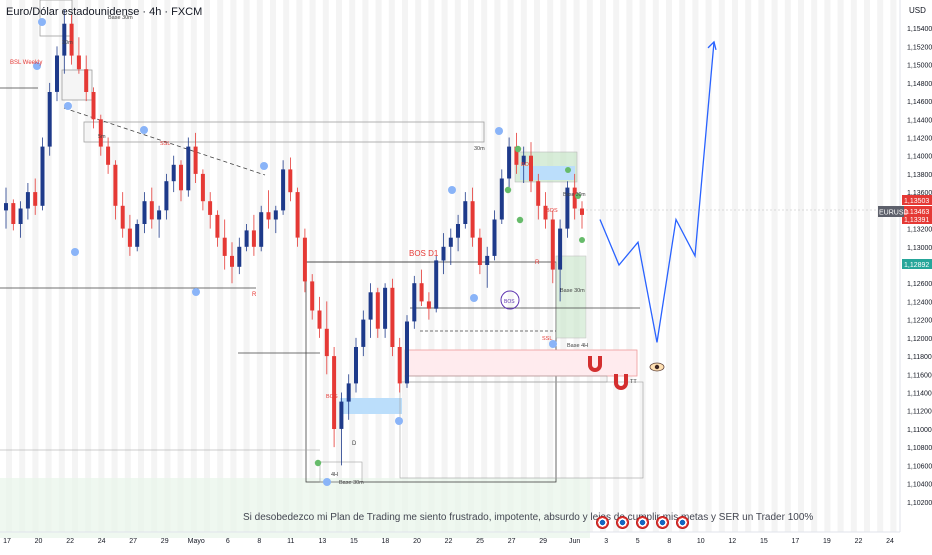 The width and height of the screenshot is (932, 555). What do you see at coordinates (638, 541) in the screenshot?
I see `x-tick-label: 5` at bounding box center [638, 541].